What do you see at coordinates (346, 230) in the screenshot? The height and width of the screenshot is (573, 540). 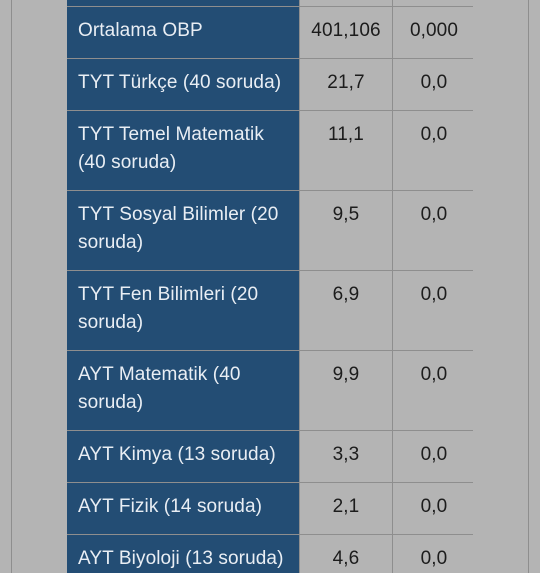 I see `table-row-value: 9,5` at bounding box center [346, 230].